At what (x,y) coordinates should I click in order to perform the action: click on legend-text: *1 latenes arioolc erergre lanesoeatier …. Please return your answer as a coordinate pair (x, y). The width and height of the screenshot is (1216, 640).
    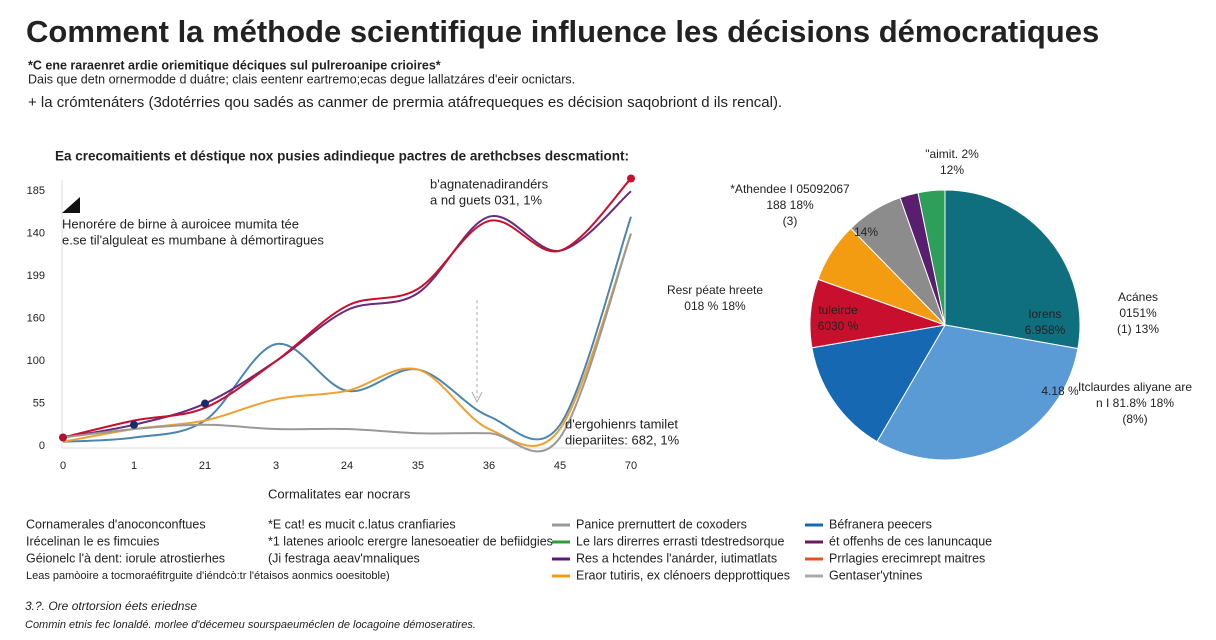
    Looking at the image, I should click on (410, 541).